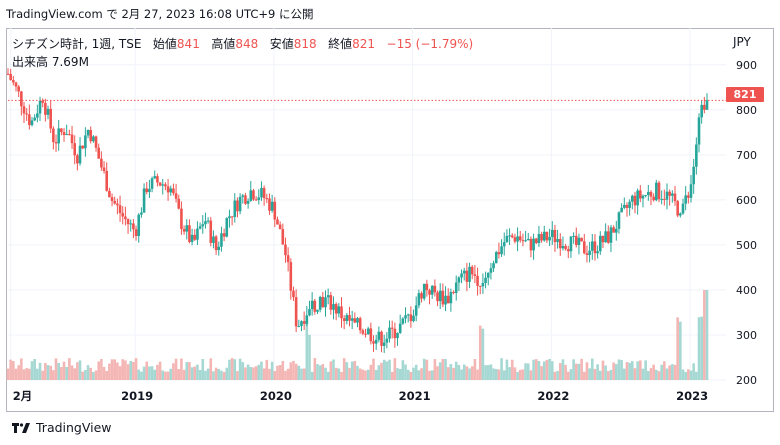  Describe the element at coordinates (746, 245) in the screenshot. I see `price-tick-label: 500` at that location.